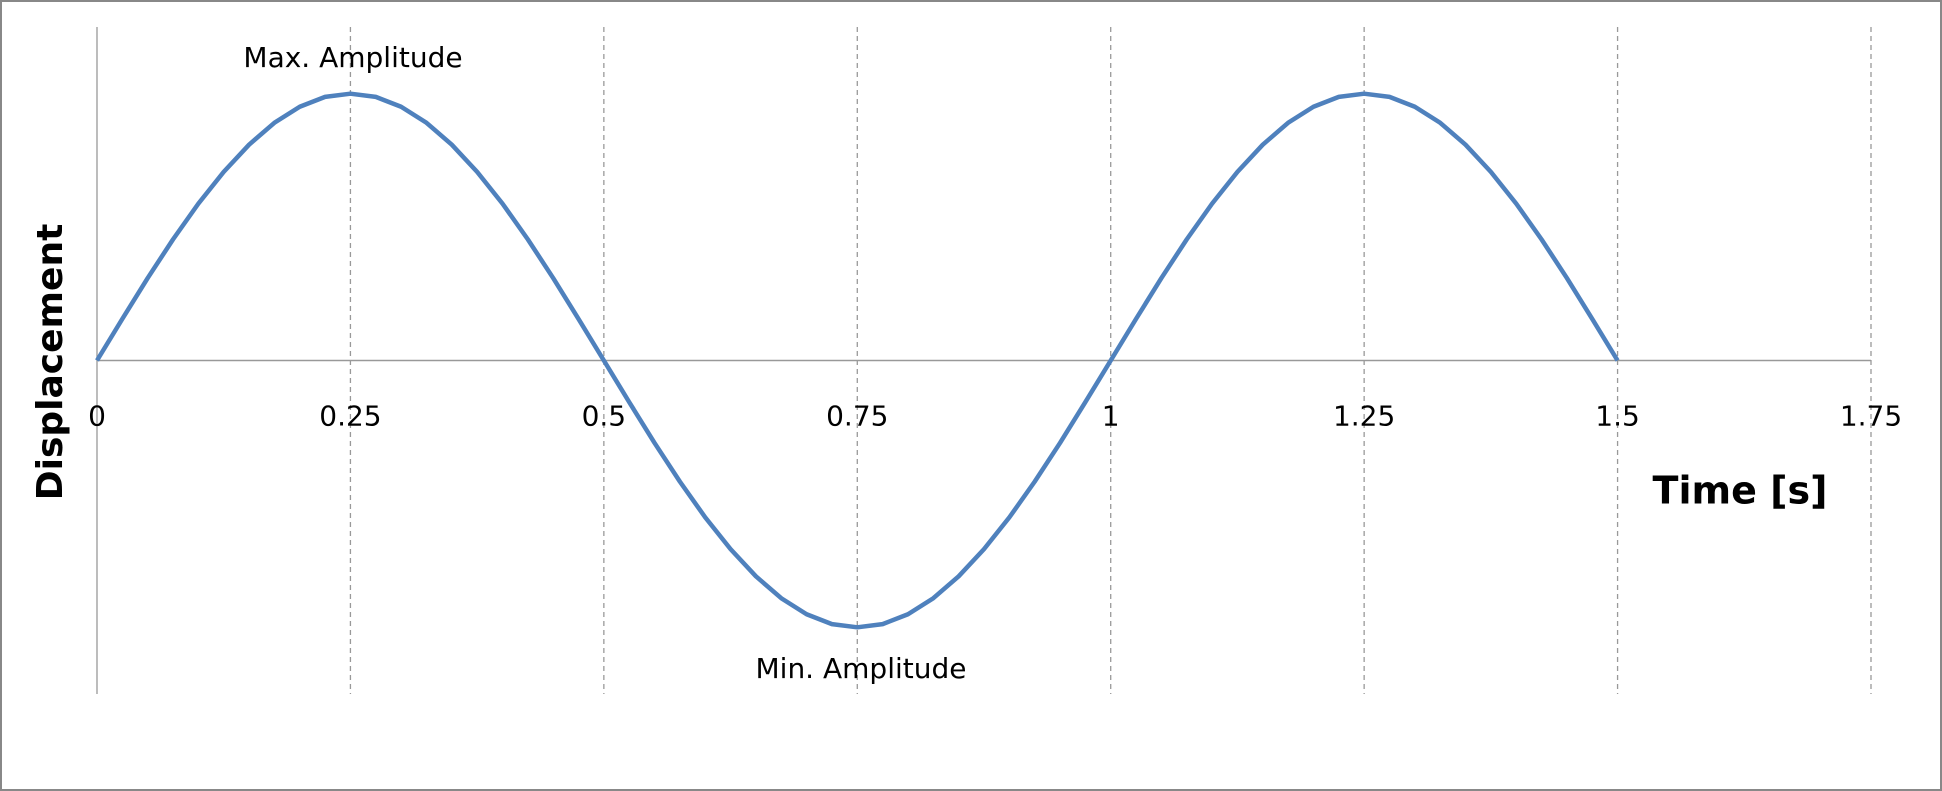 Image resolution: width=1942 pixels, height=791 pixels. I want to click on x-tick-label: 1, so click(1111, 416).